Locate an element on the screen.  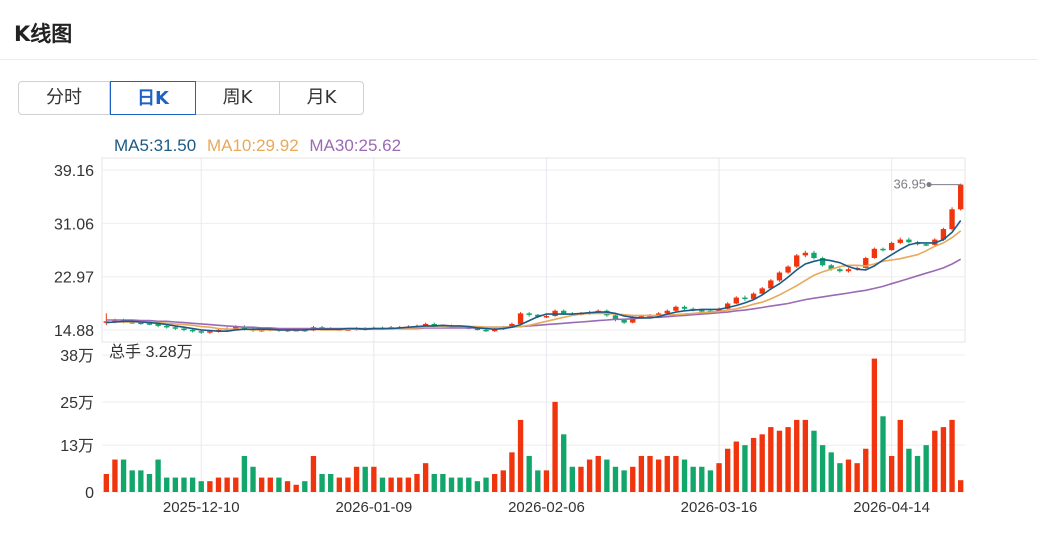
tab-intraday: 分时 is located at coordinates (64, 98).